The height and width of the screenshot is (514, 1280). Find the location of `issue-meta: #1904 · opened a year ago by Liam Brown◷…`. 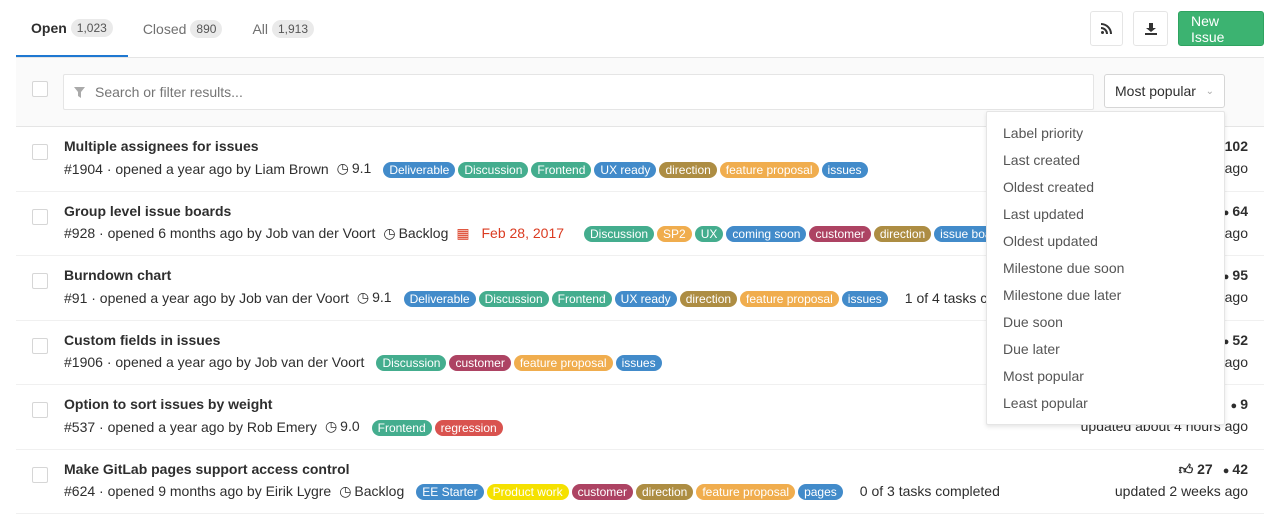

issue-meta: #1904 · opened a year ago by Liam Brown◷… is located at coordinates (471, 168).